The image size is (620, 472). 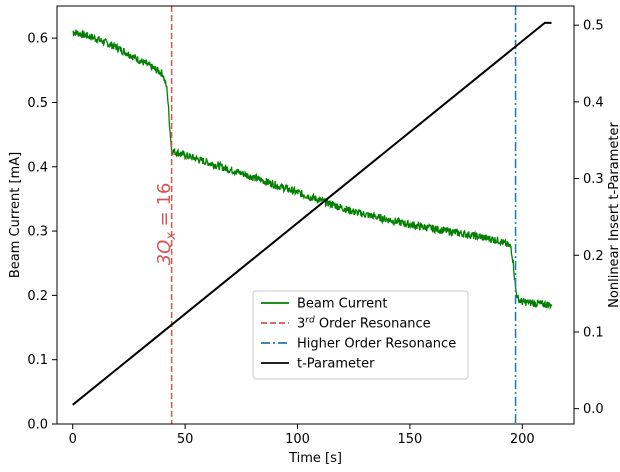 I want to click on legend-label-2: Higher Order Resonance, so click(x=376, y=344).